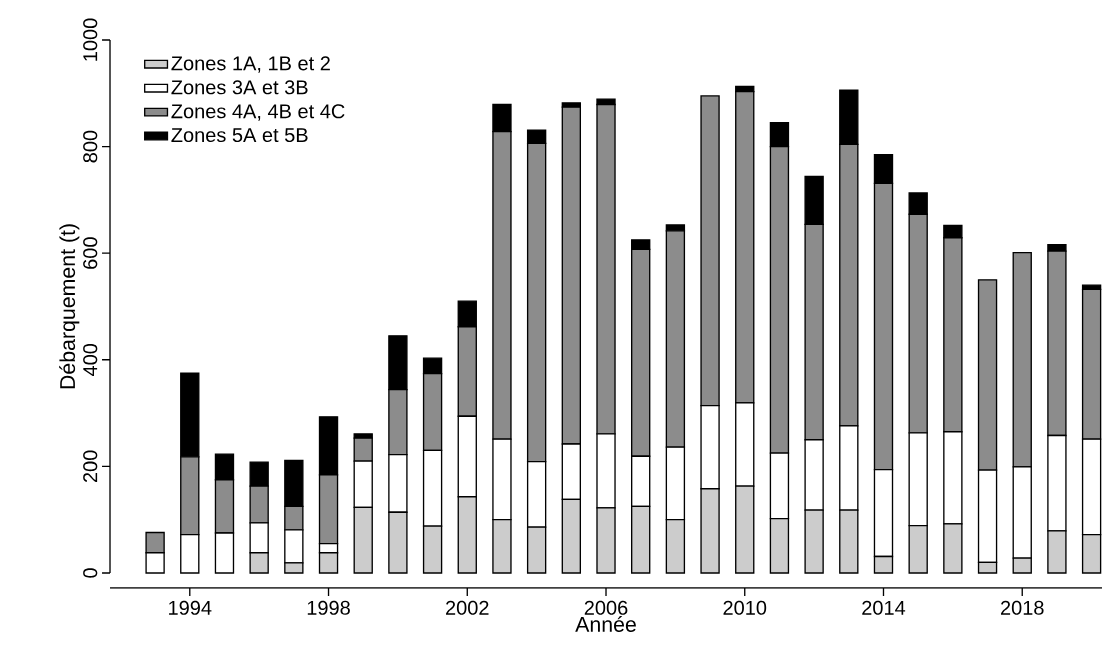 The image size is (1102, 666). What do you see at coordinates (190, 607) in the screenshot?
I see `x-tick-label: 1994` at bounding box center [190, 607].